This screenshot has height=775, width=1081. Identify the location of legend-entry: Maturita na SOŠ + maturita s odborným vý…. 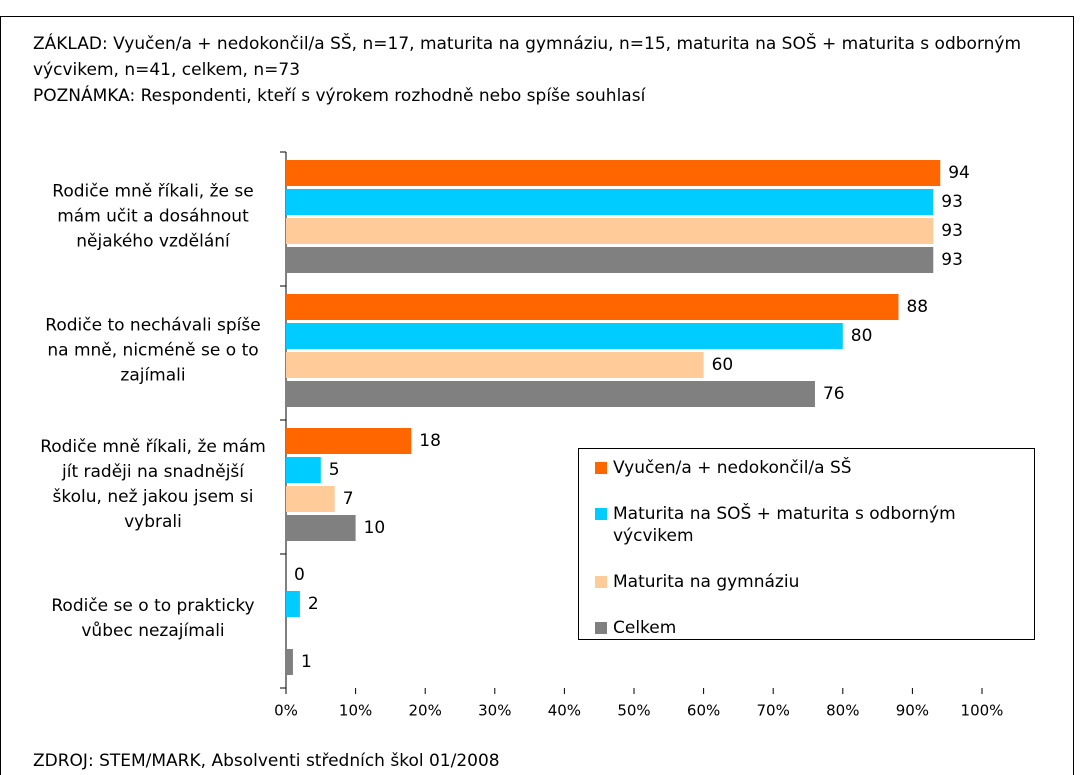
(804, 525).